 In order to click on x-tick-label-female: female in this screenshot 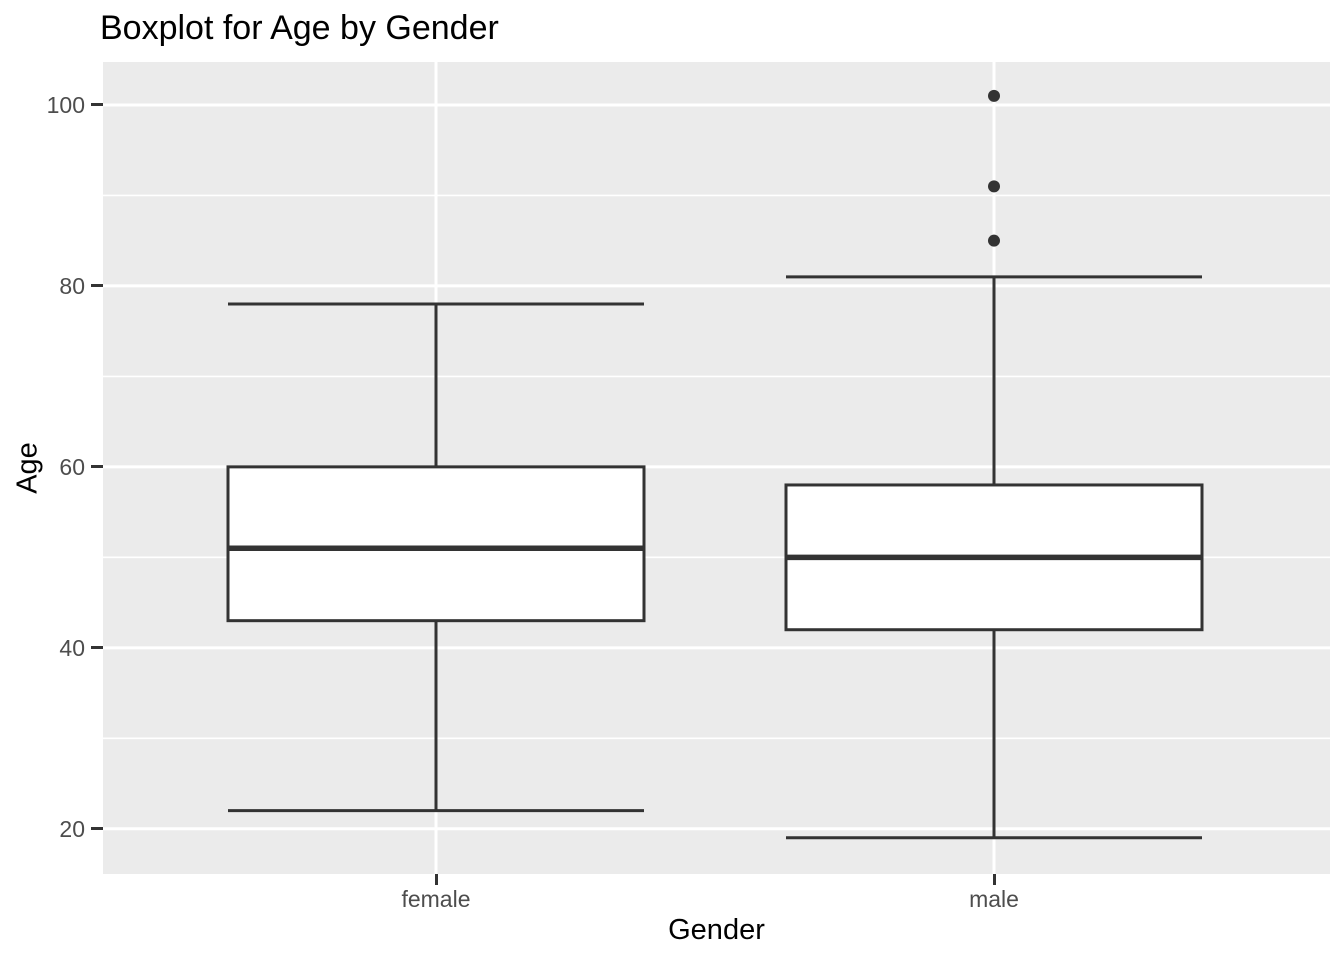, I will do `click(436, 899)`.